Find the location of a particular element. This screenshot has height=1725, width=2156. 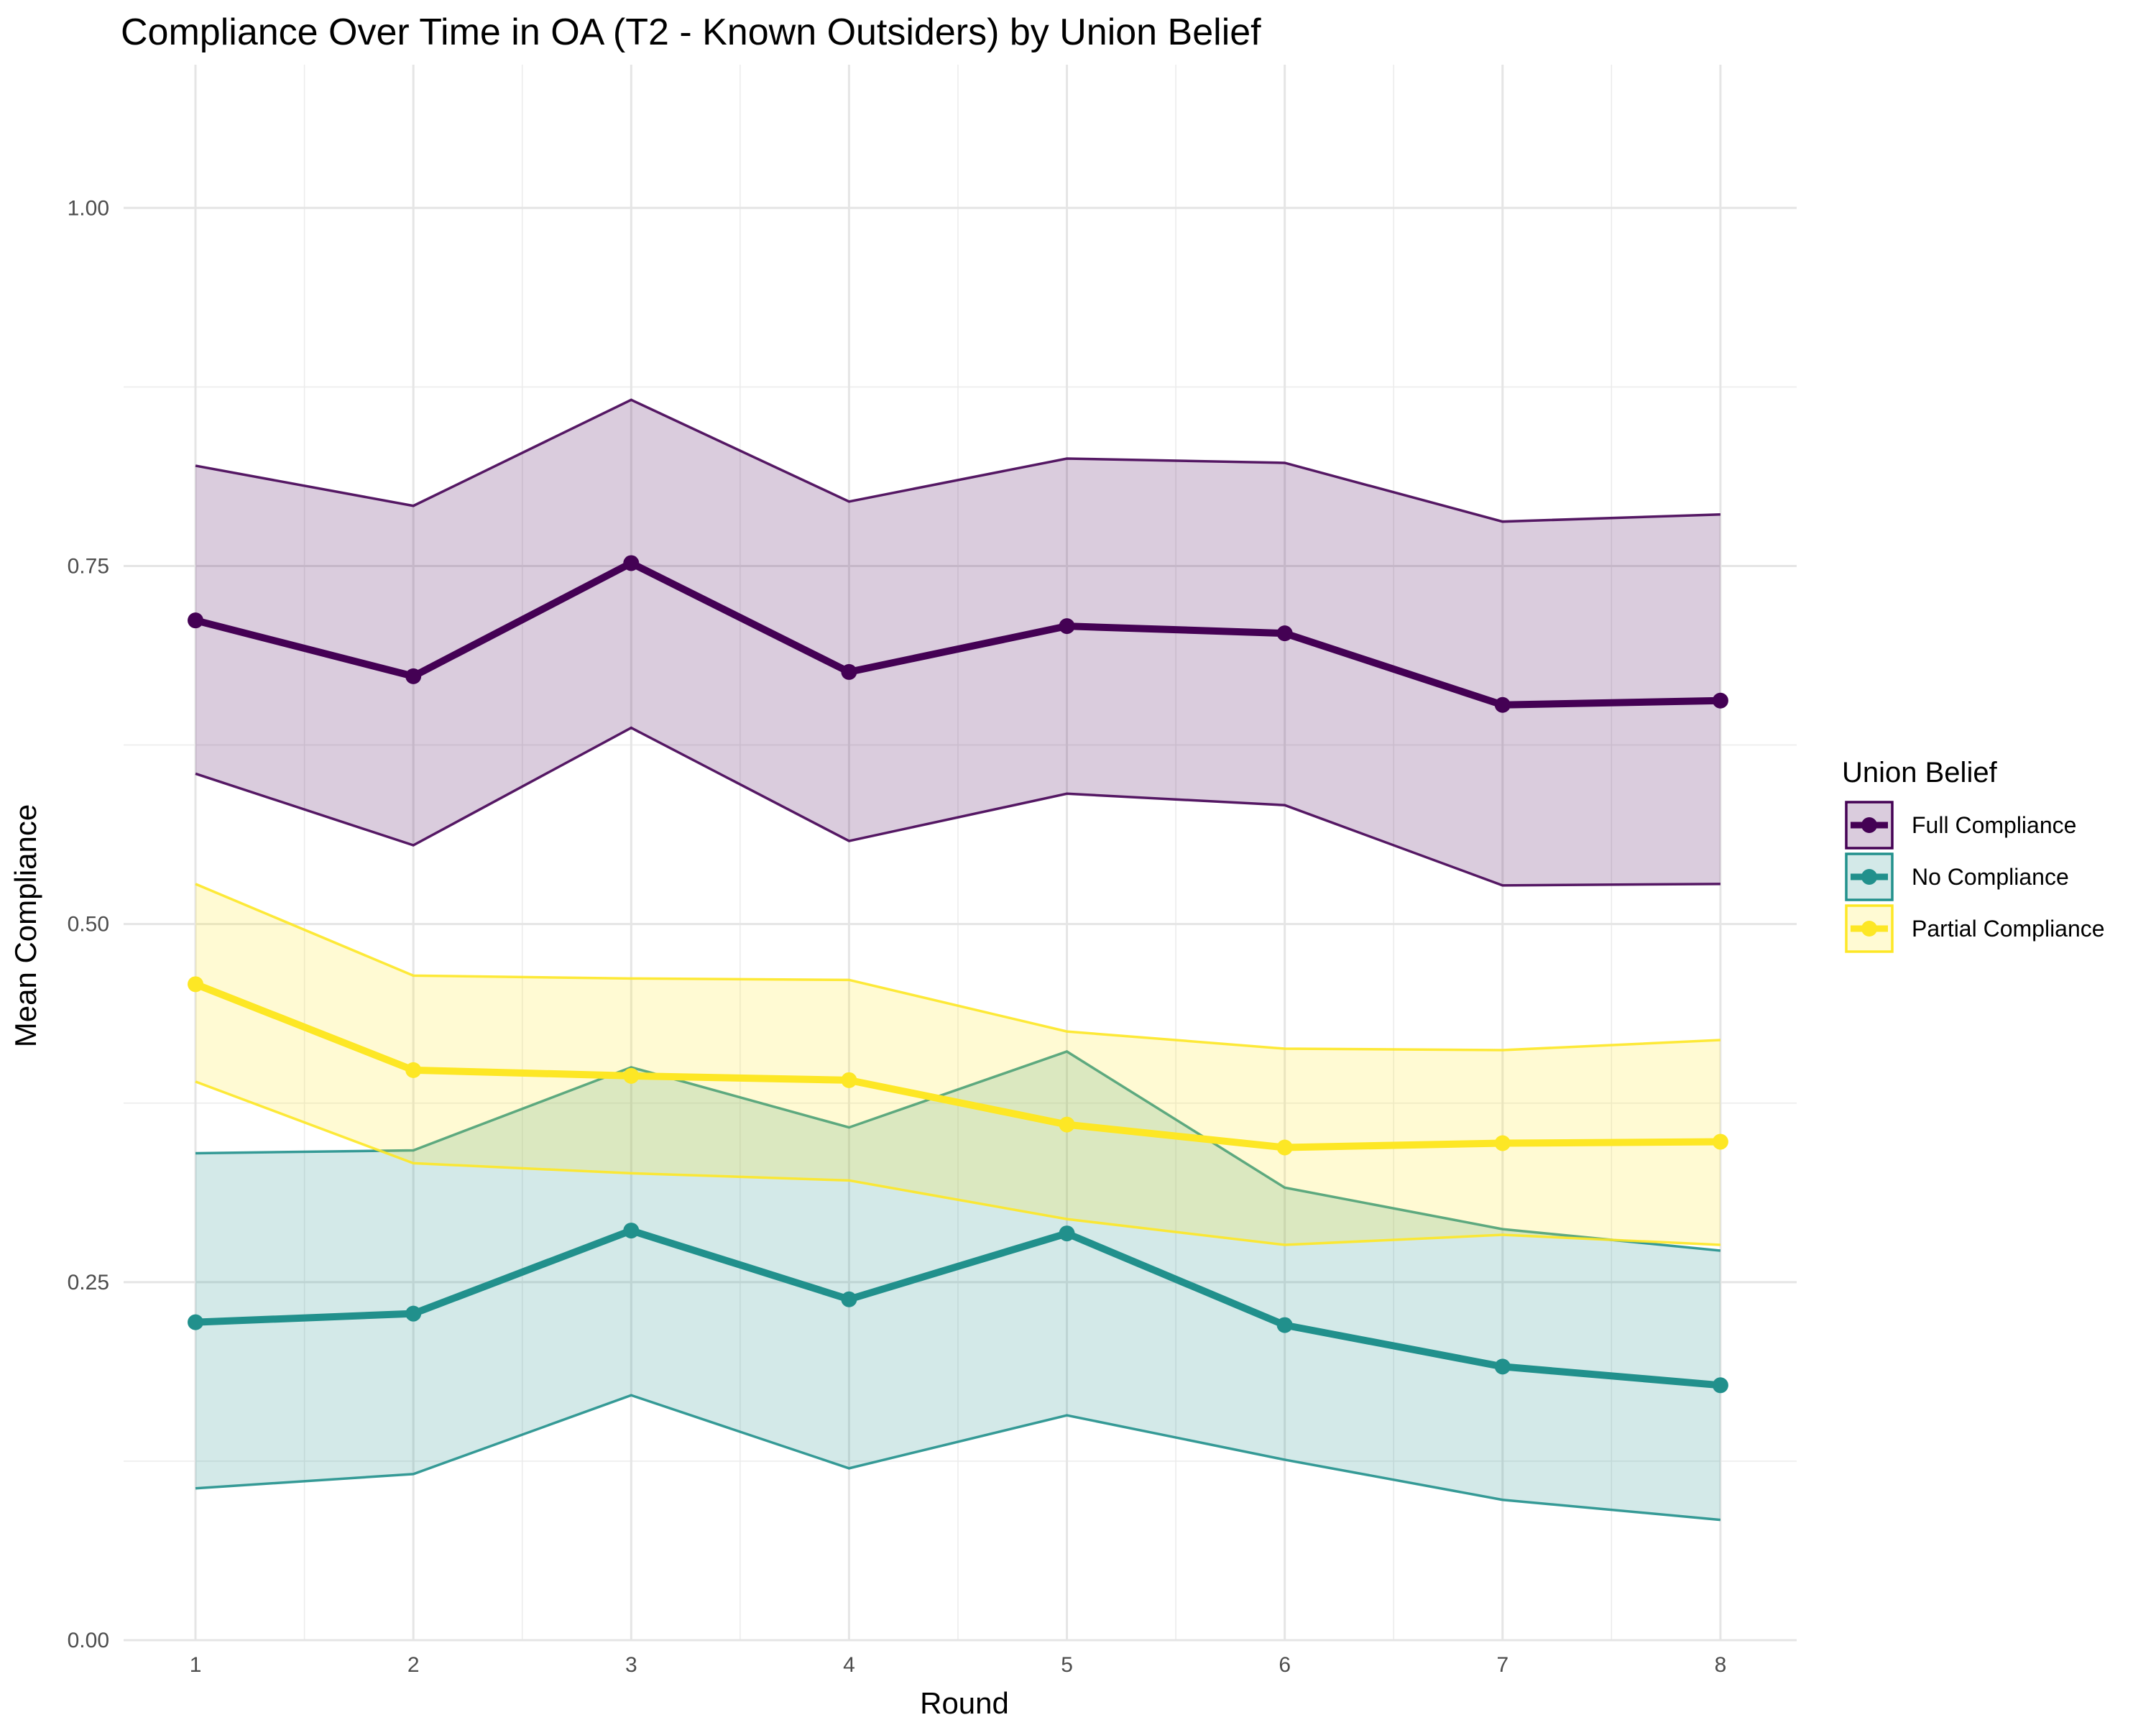

full-compliance-mean-line is located at coordinates (958, 634).